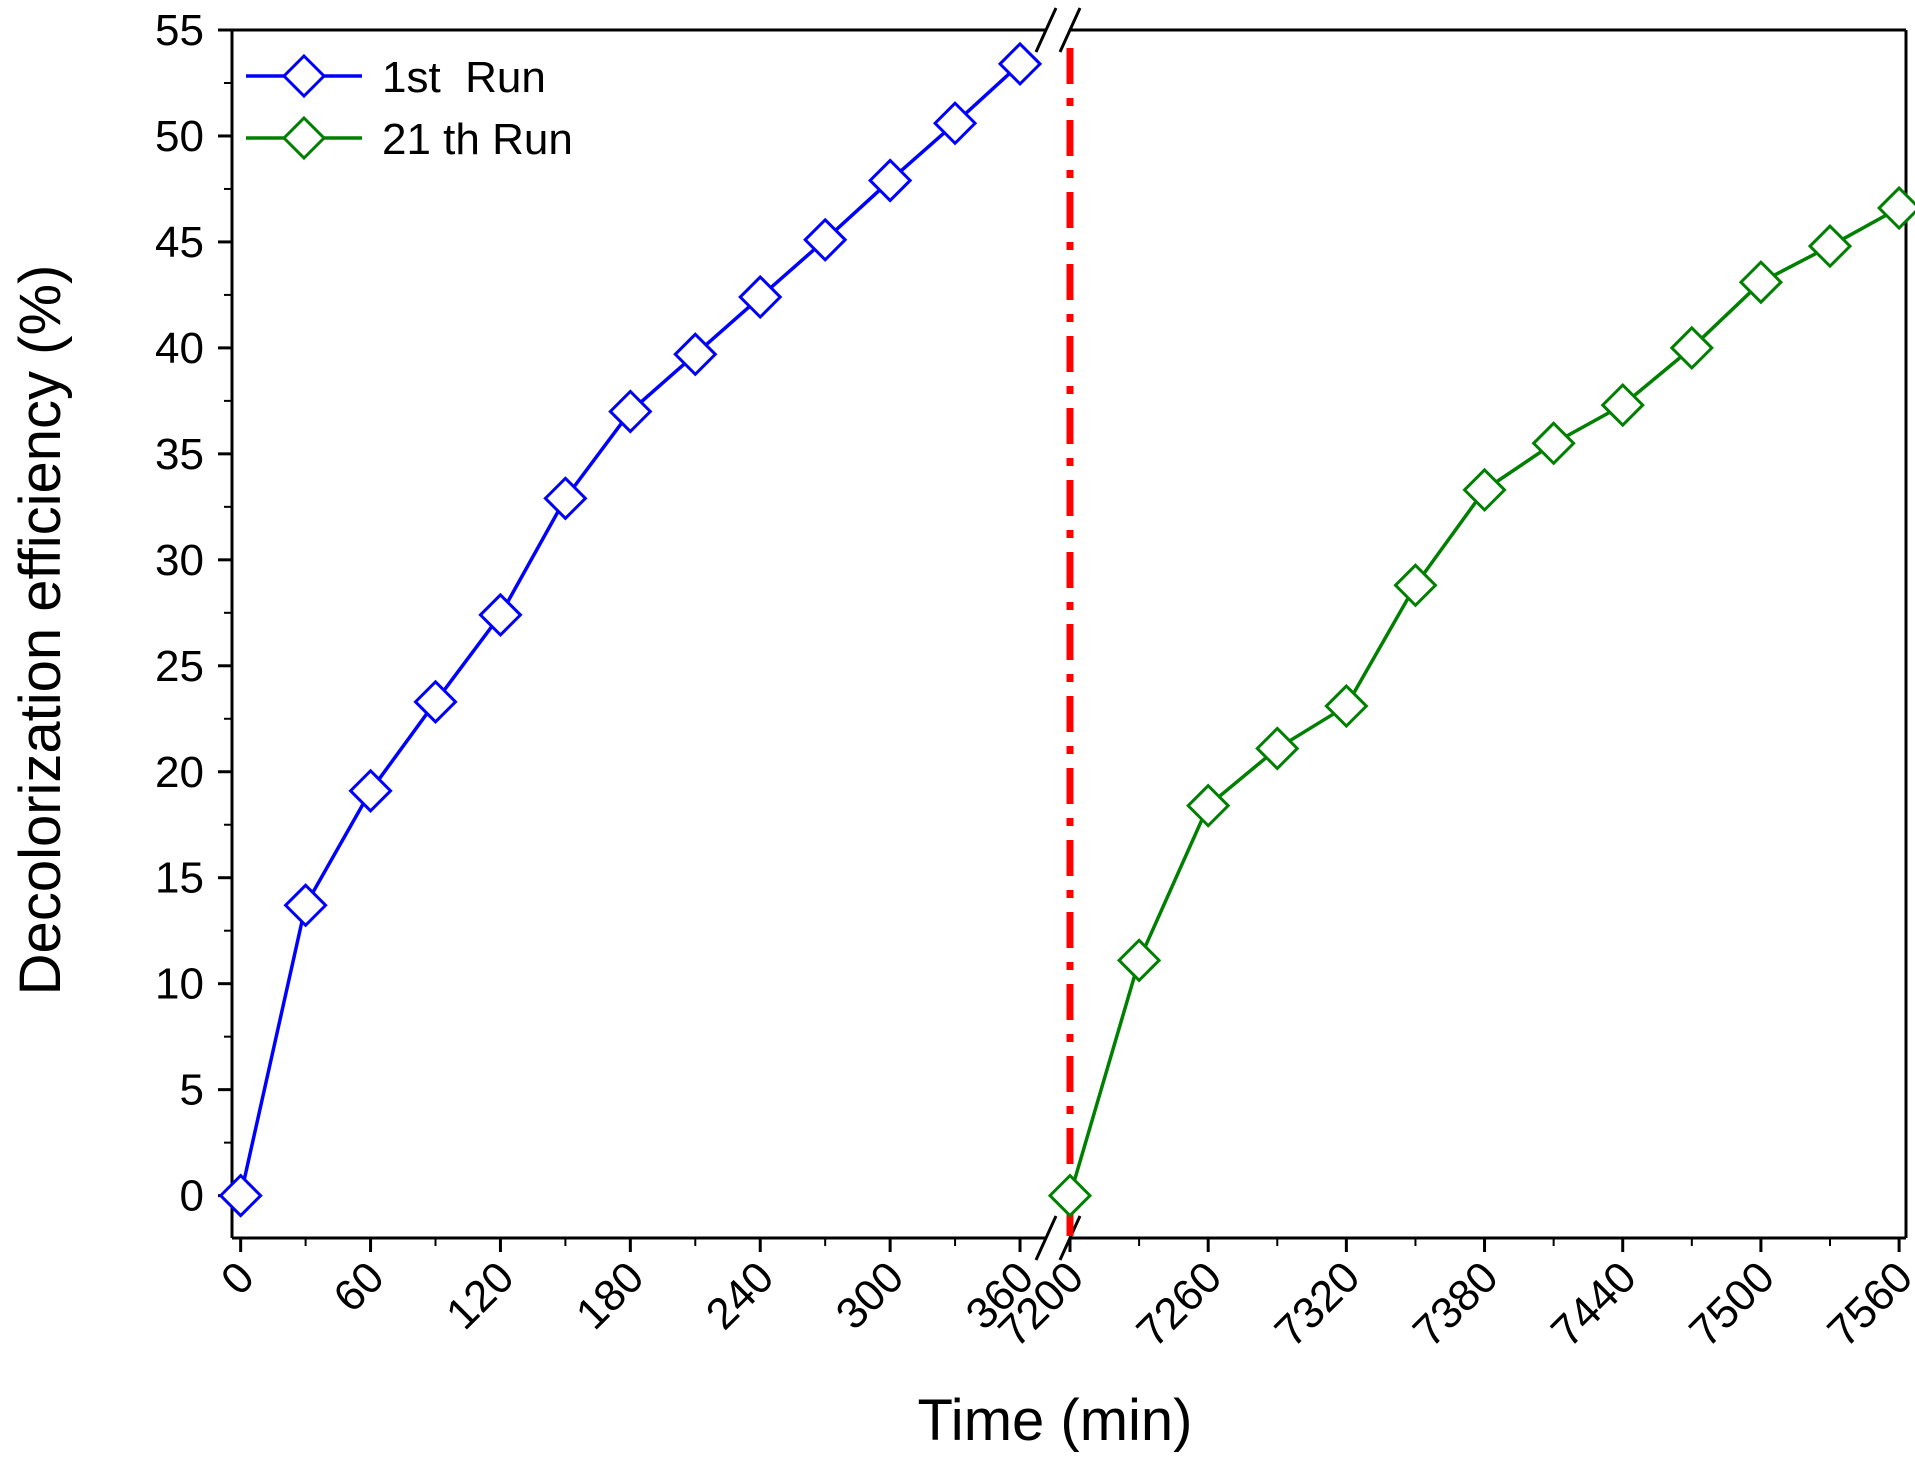 The height and width of the screenshot is (1460, 1915). What do you see at coordinates (192, 1090) in the screenshot?
I see `y-tick-label: 5` at bounding box center [192, 1090].